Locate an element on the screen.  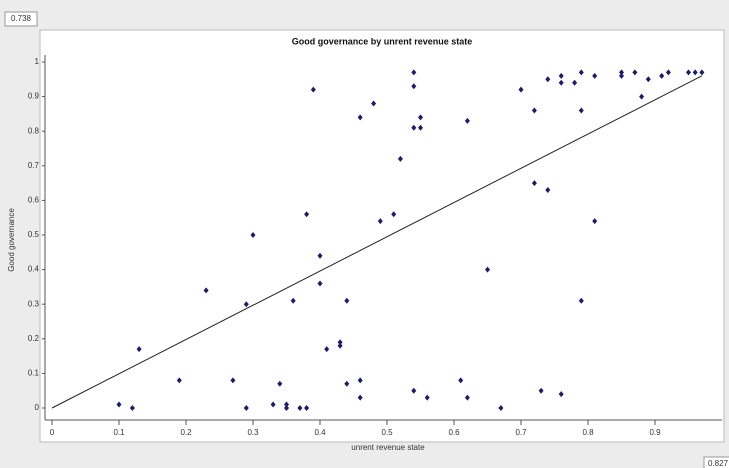
corner-label: 0.827 is located at coordinates (718, 463).